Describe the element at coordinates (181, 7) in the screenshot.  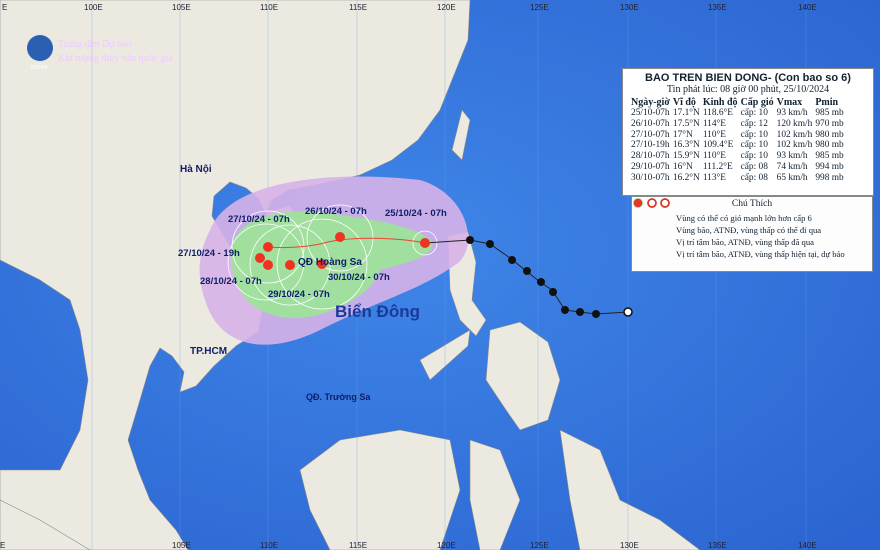
I see `lon-label-top: 105E` at that location.